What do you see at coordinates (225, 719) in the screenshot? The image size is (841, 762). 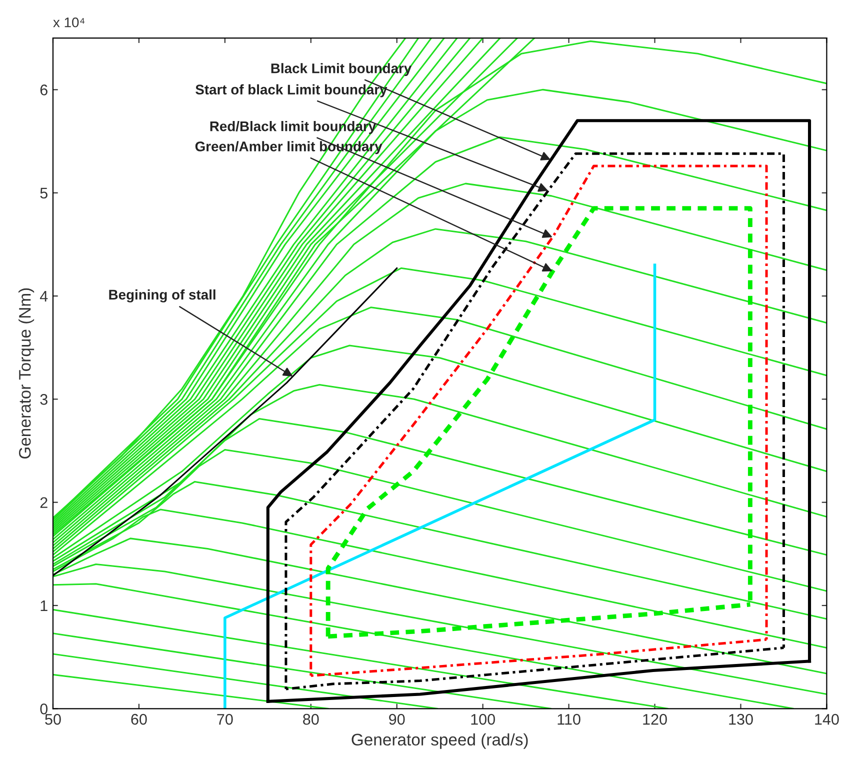 I see `x-tick-label: 70` at bounding box center [225, 719].